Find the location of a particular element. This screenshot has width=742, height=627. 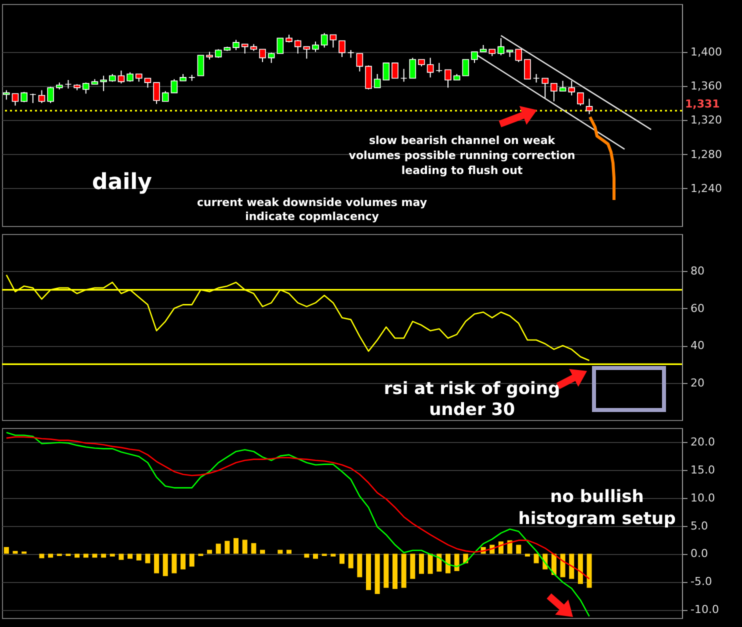

y-tick-label: 1,360 is located at coordinates (706, 85).